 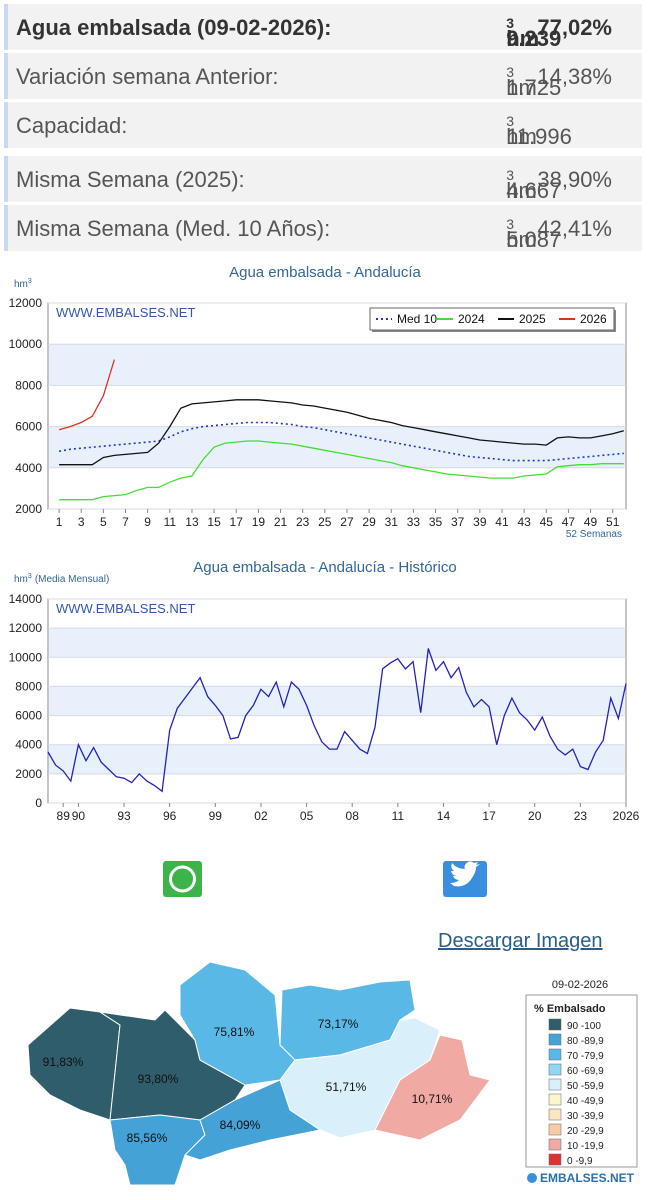 What do you see at coordinates (458, 522) in the screenshot?
I see `x-tick-label: 37` at bounding box center [458, 522].